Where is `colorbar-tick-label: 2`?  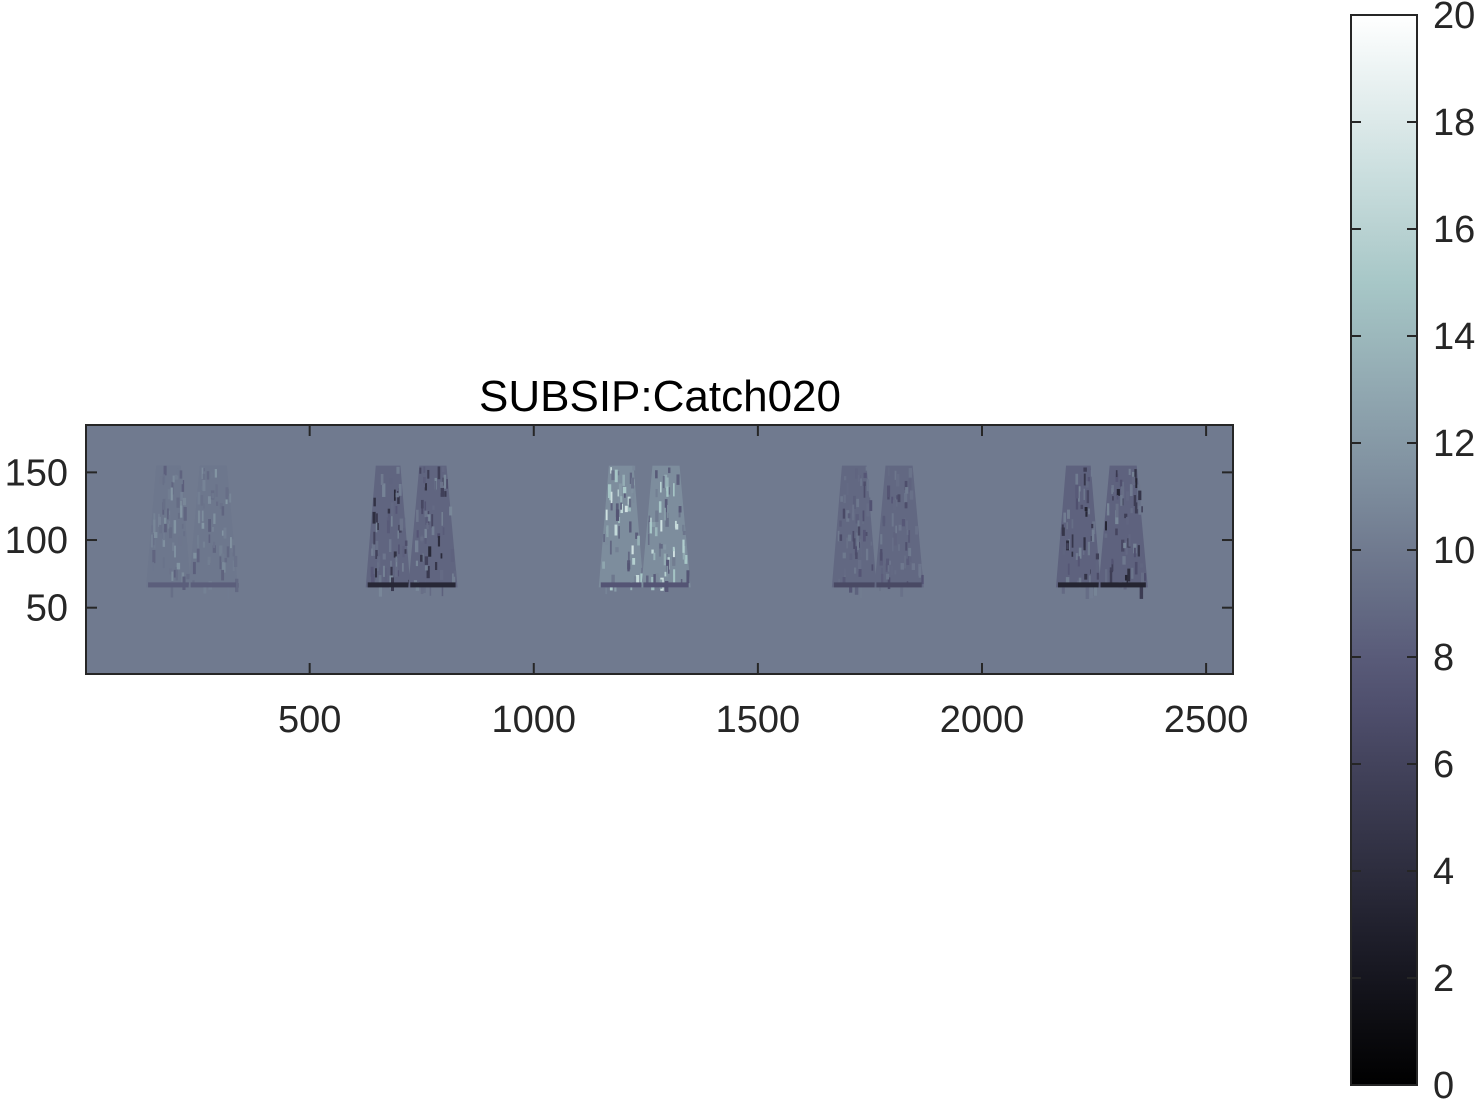 colorbar-tick-label: 2 is located at coordinates (1443, 979).